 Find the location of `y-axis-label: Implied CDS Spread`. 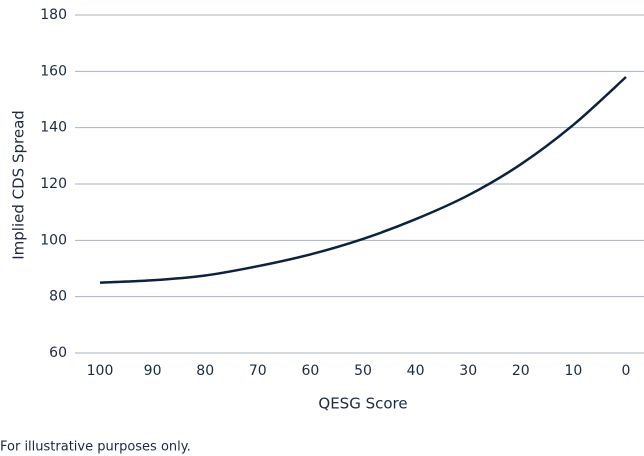

y-axis-label: Implied CDS Spread is located at coordinates (19, 185).